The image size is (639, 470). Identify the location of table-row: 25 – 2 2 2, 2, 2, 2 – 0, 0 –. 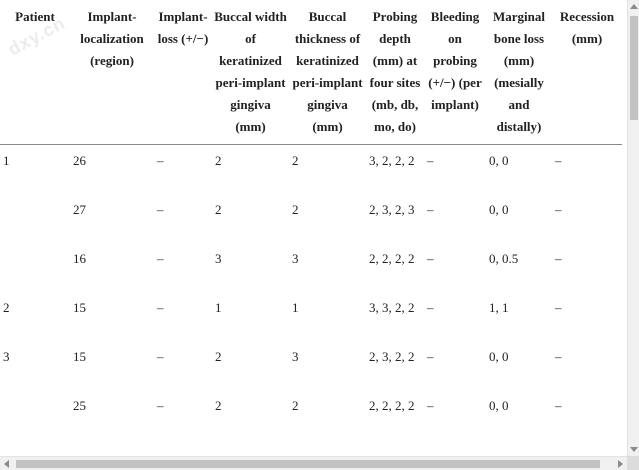
(311, 414).